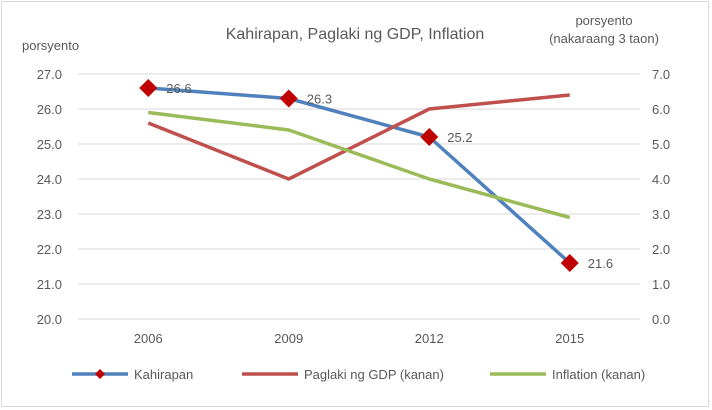  What do you see at coordinates (49, 214) in the screenshot?
I see `y-left-tick-label: 23.0` at bounding box center [49, 214].